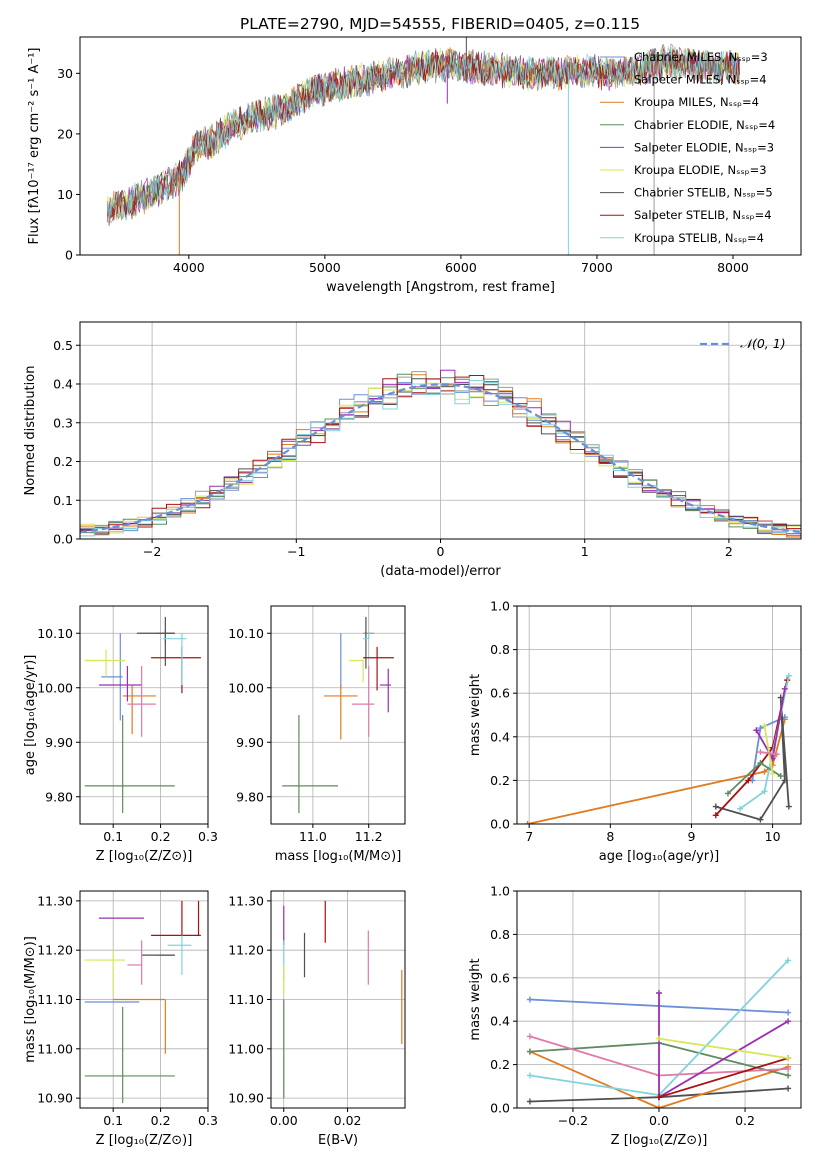 This screenshot has height=1170, width=819. What do you see at coordinates (338, 856) in the screenshot?
I see `age_vs_mass-xlabel: mass [log₁₀(M/M⊙)]` at bounding box center [338, 856].